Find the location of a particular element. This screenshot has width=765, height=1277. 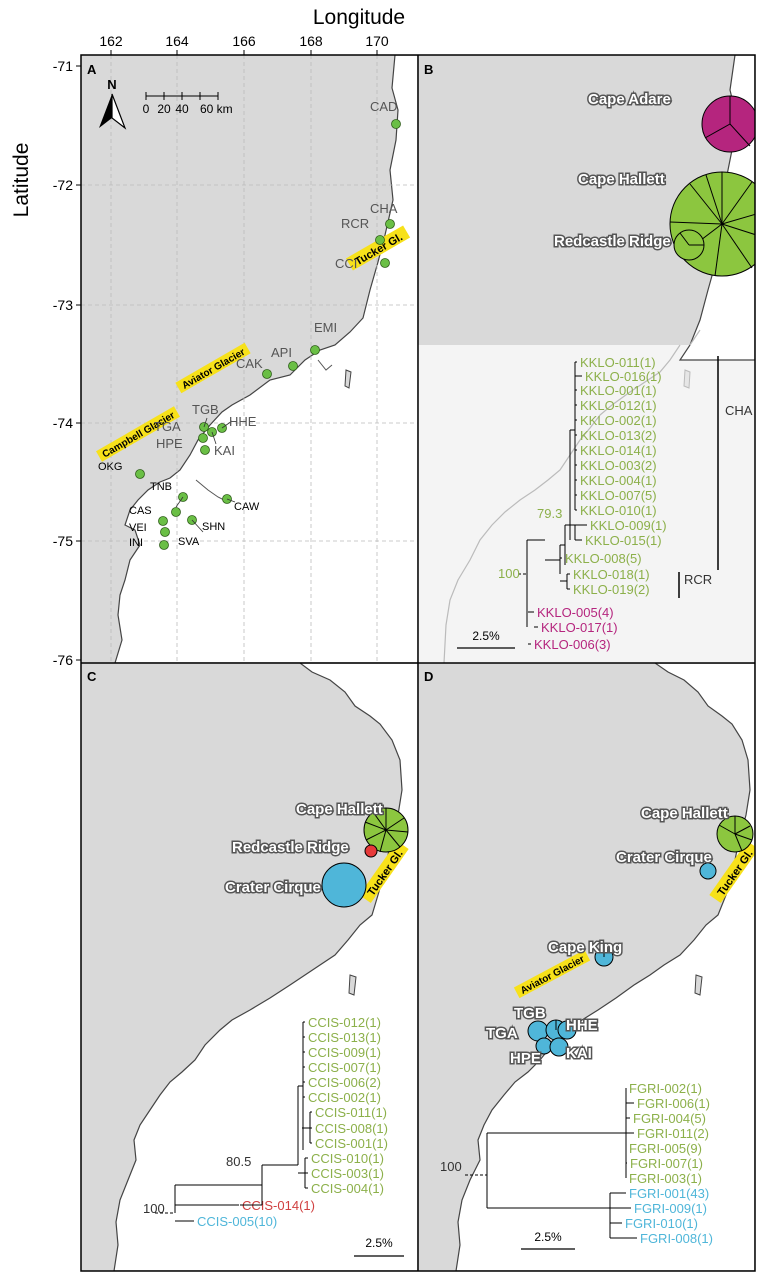

pie-crater-cirque-d is located at coordinates (708, 871).